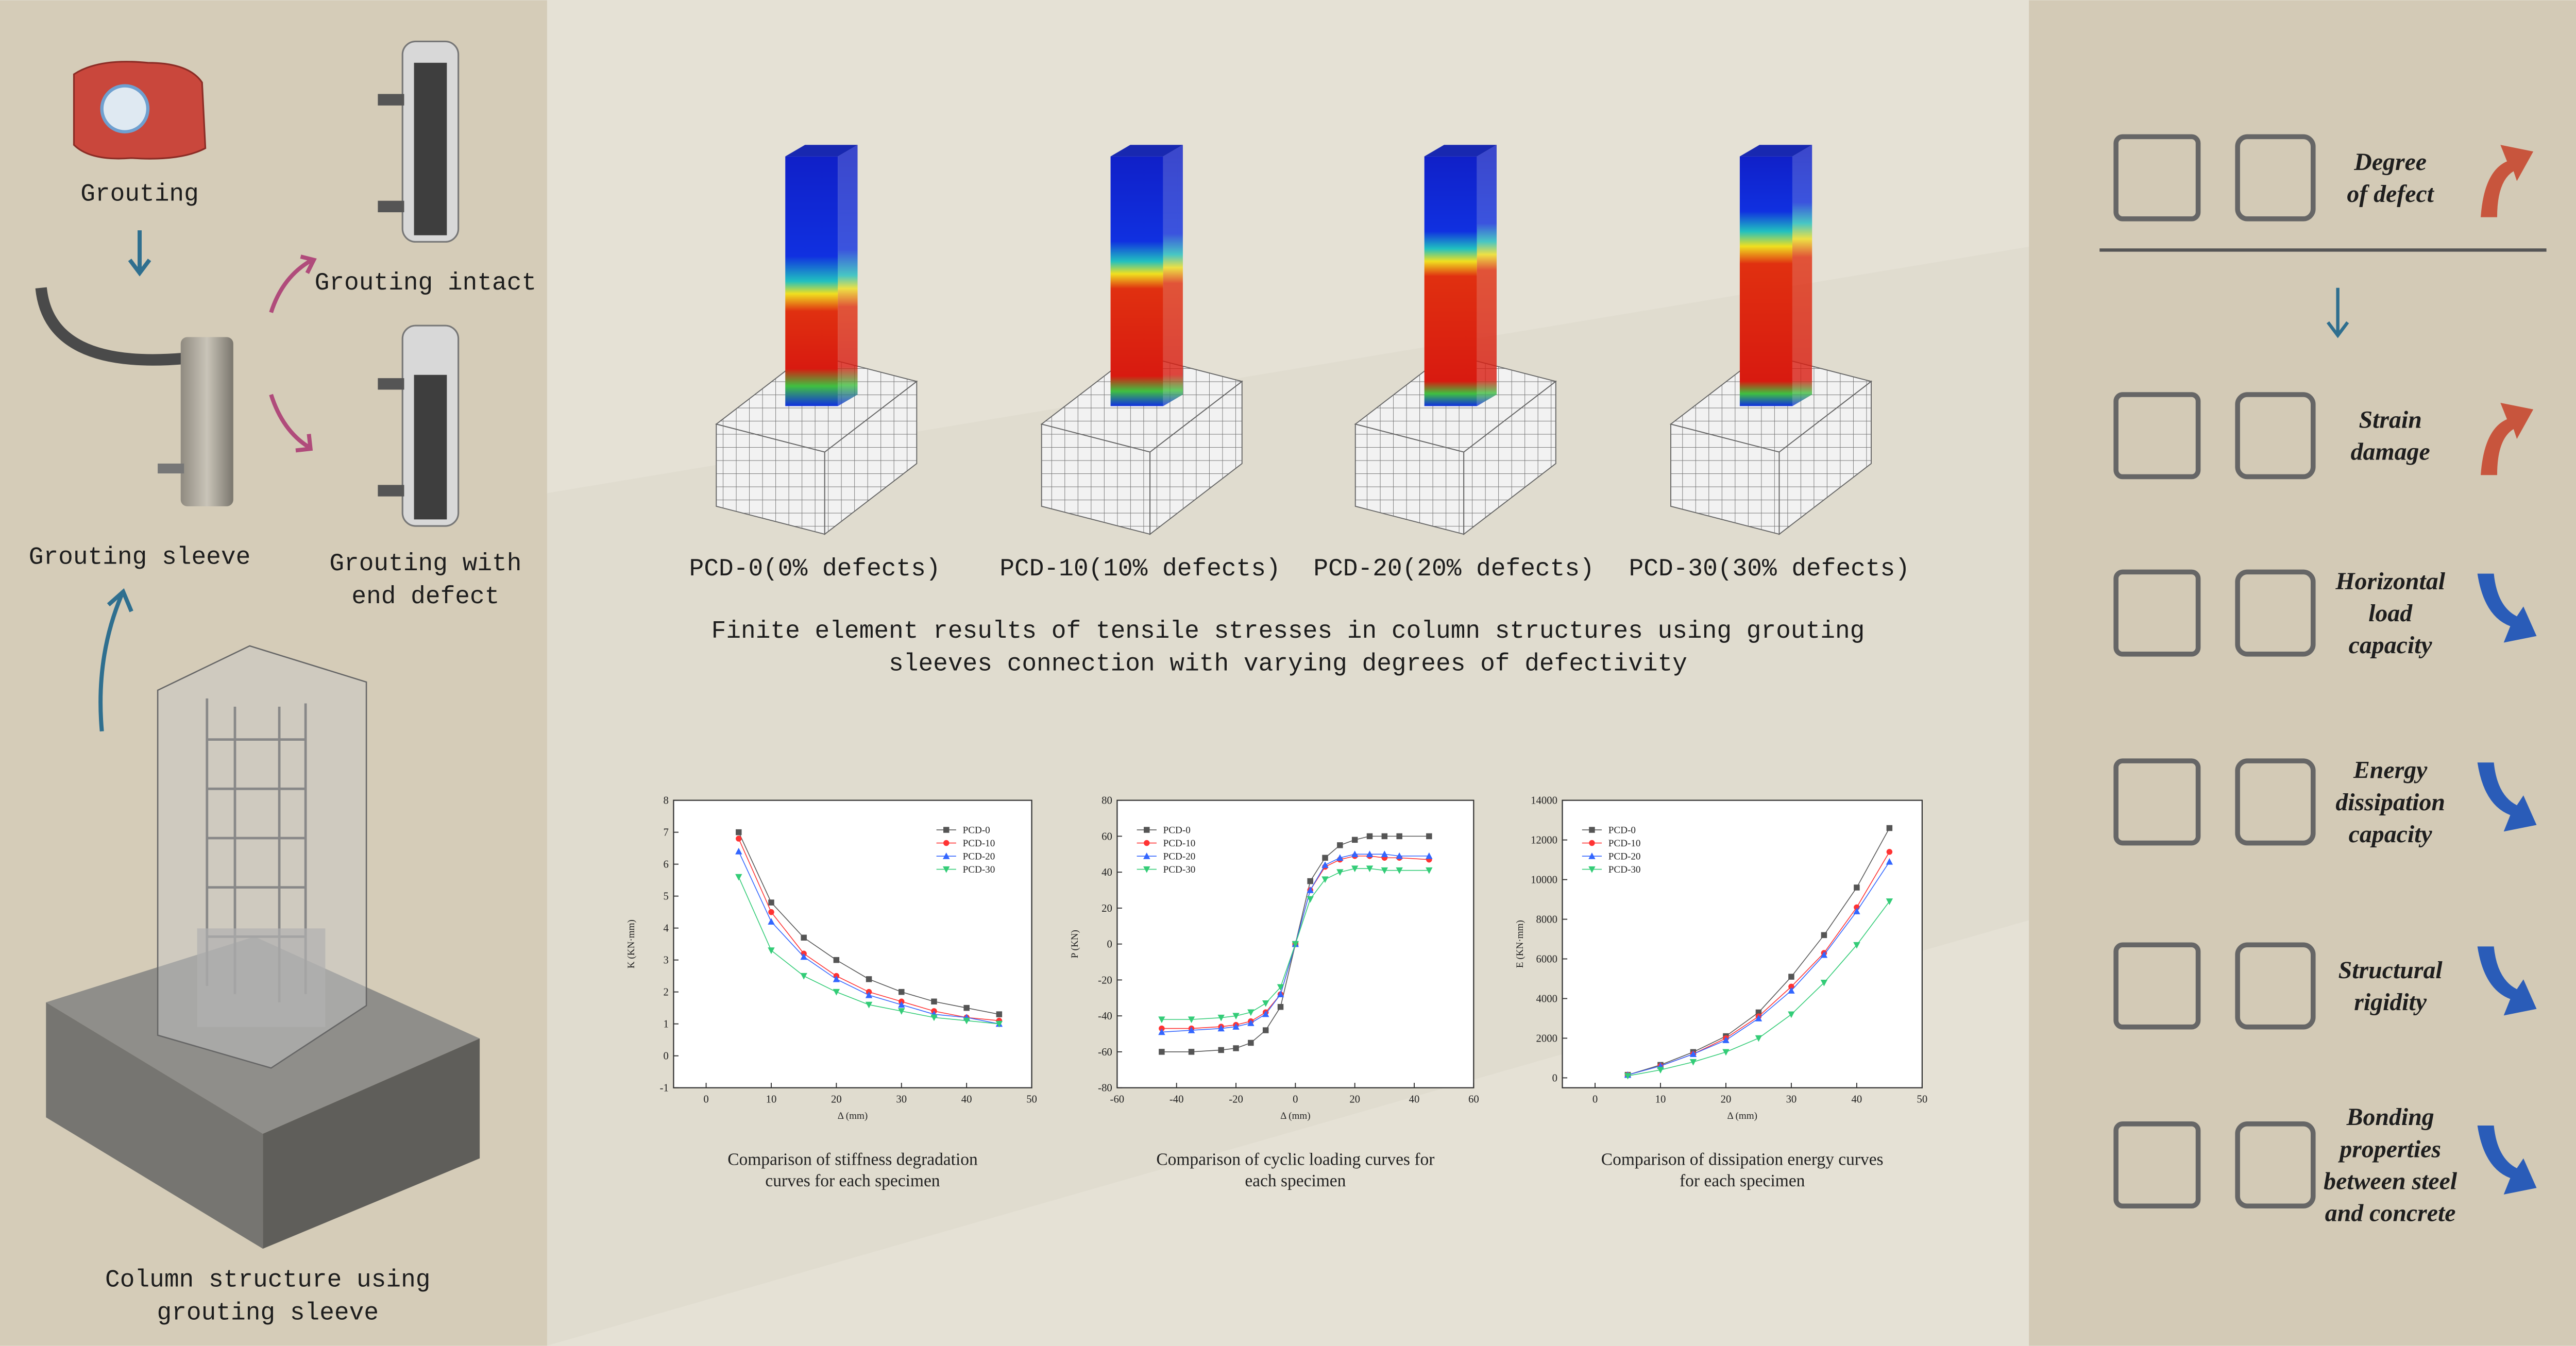 This screenshot has height=1346, width=2576. I want to click on y-tick-label: 4000, so click(1546, 998).